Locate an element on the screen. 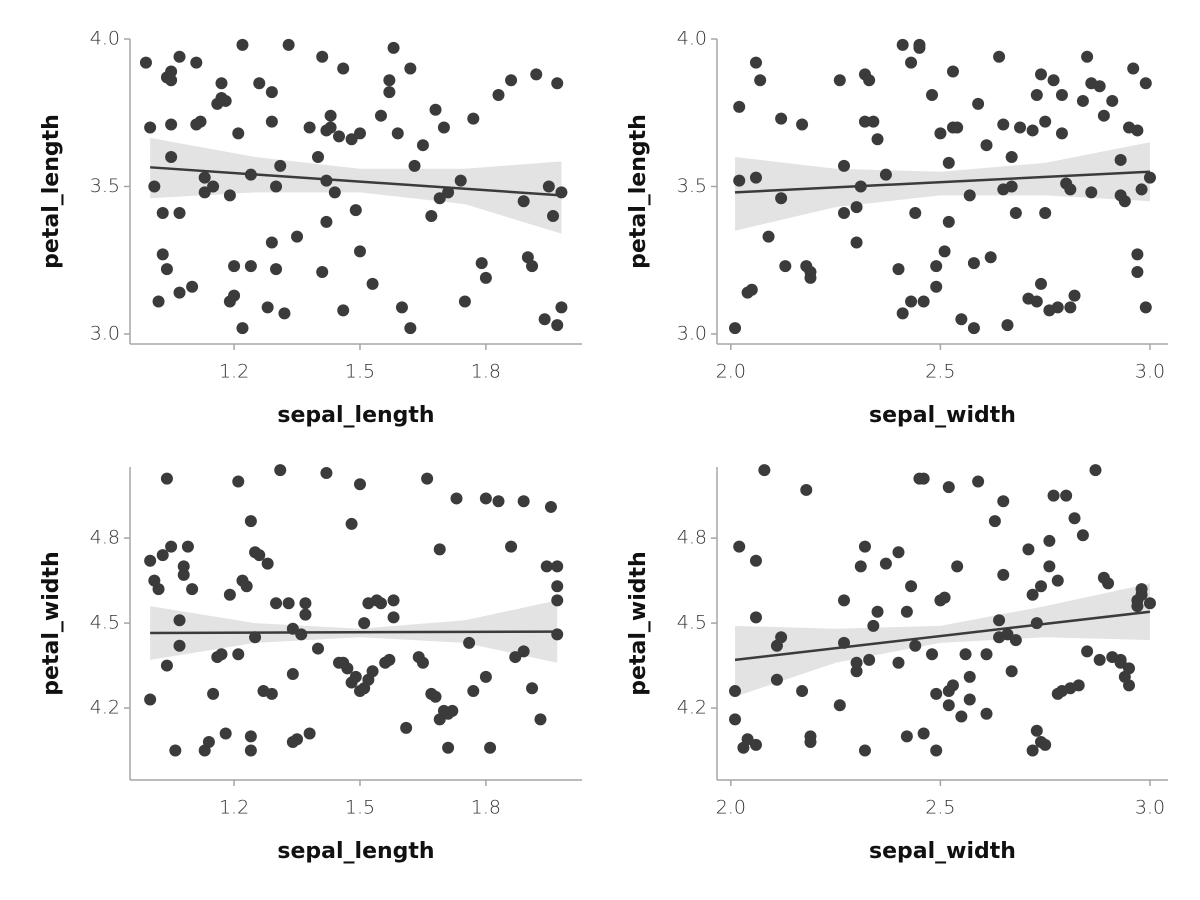  y-tick-label: 3.5 is located at coordinates (105, 186).